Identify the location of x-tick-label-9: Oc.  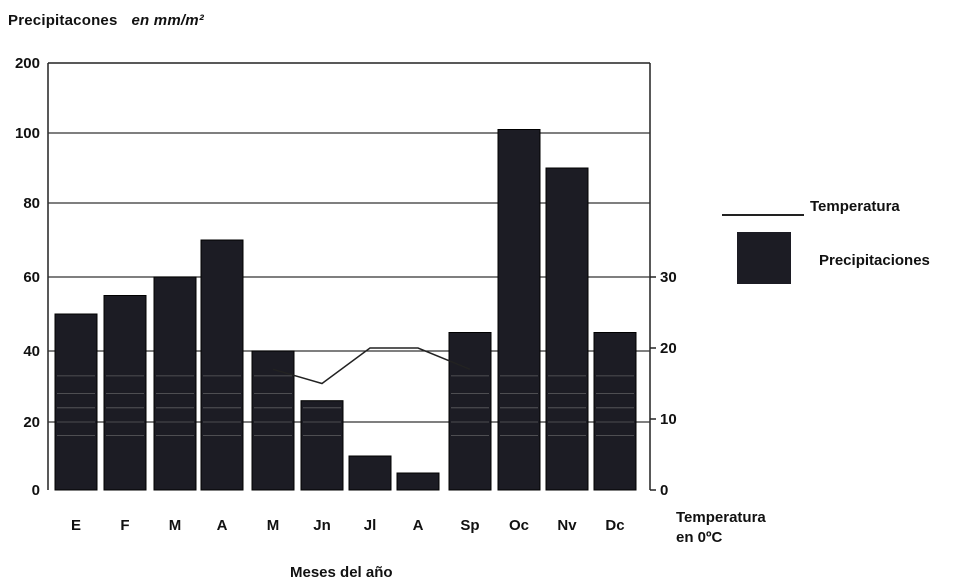
(519, 525).